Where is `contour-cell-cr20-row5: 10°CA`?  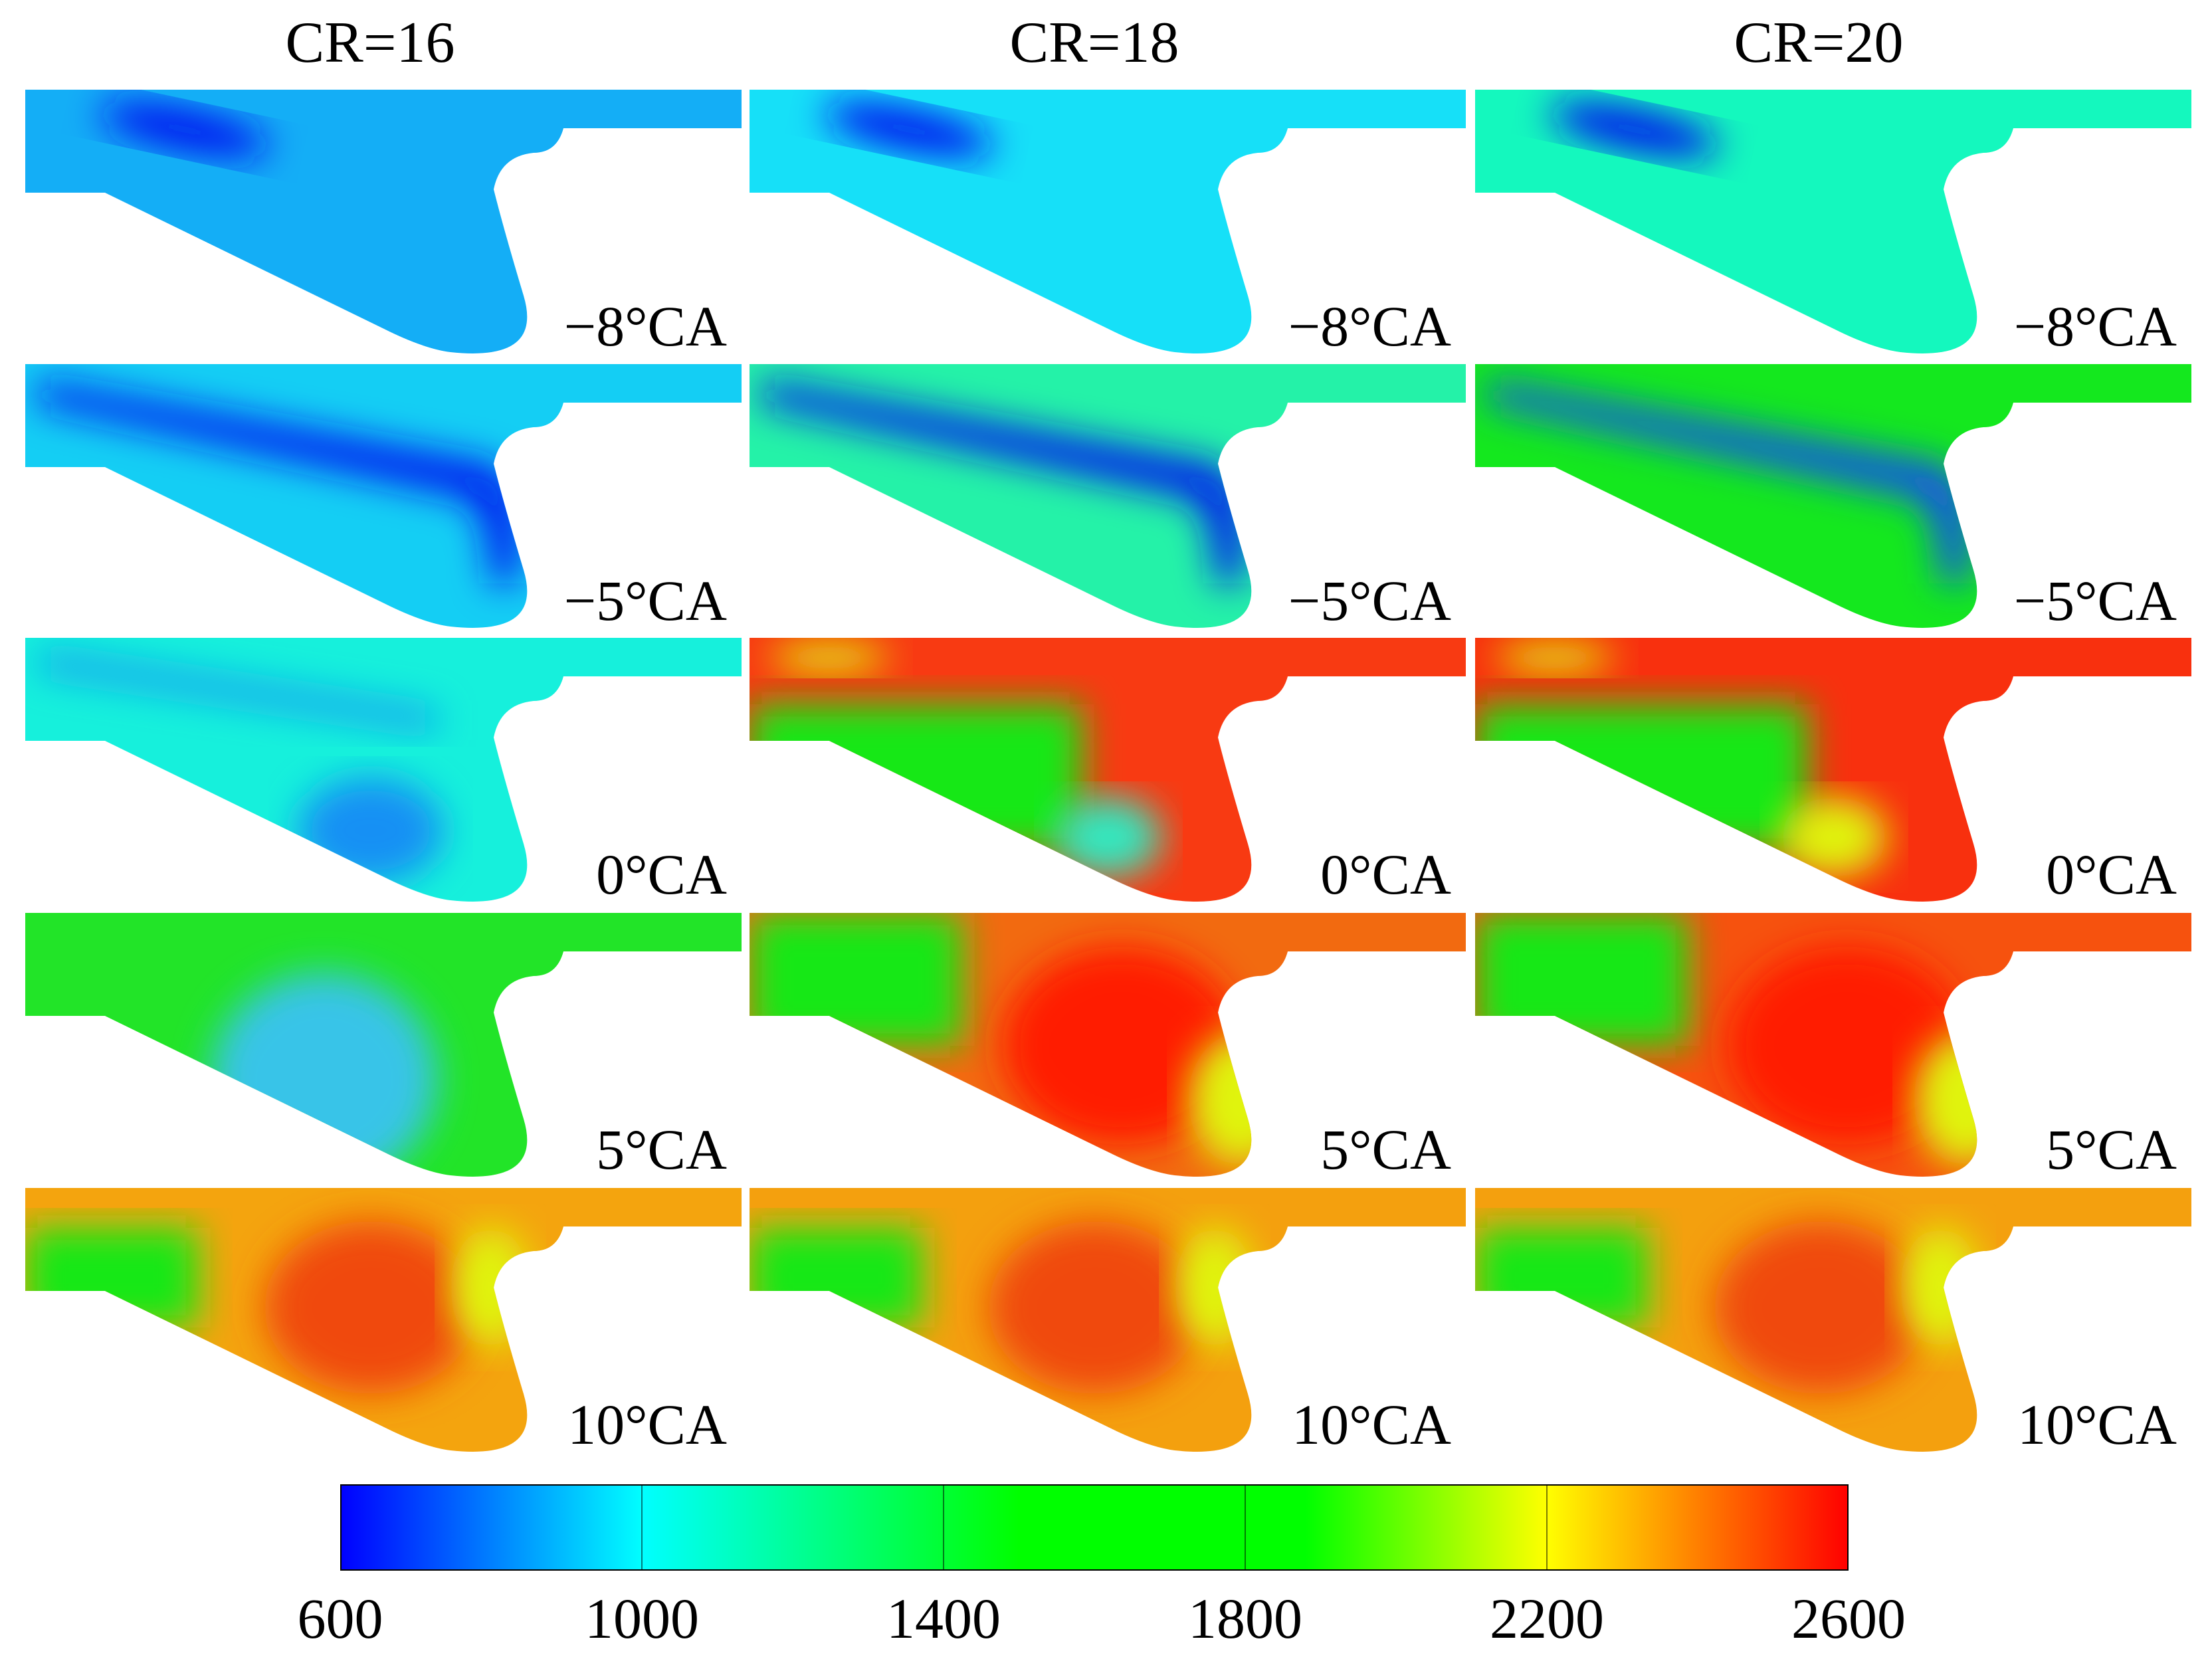 contour-cell-cr20-row5: 10°CA is located at coordinates (1833, 1324).